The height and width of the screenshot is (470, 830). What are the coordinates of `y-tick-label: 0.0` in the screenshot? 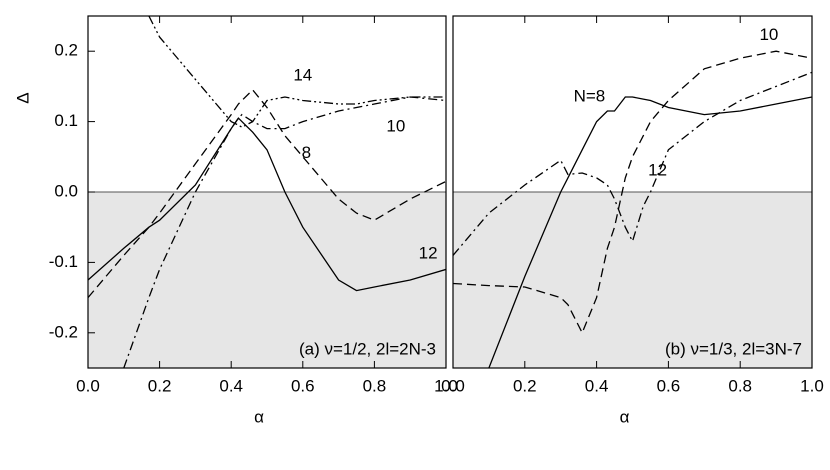 It's located at (66, 190).